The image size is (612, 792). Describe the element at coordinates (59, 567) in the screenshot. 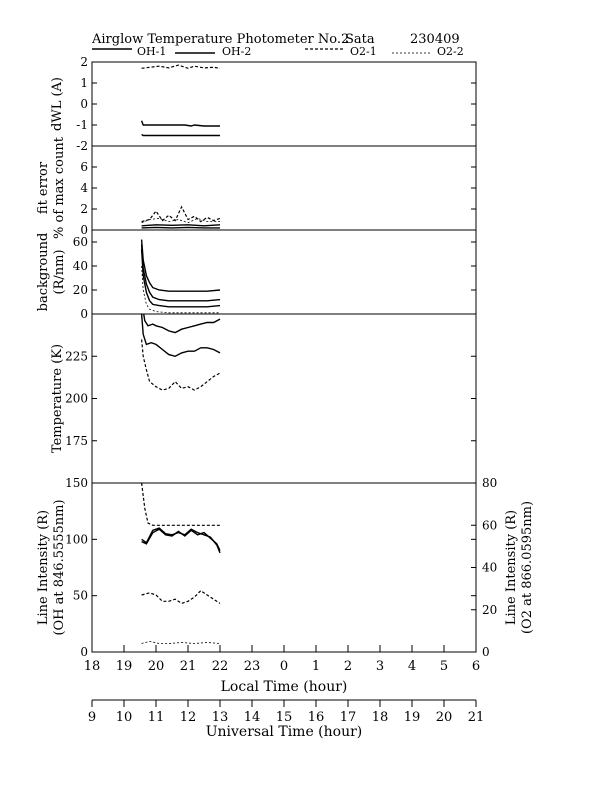

I see `y-axis-label-line2: (OH at 846.5555nm)` at that location.